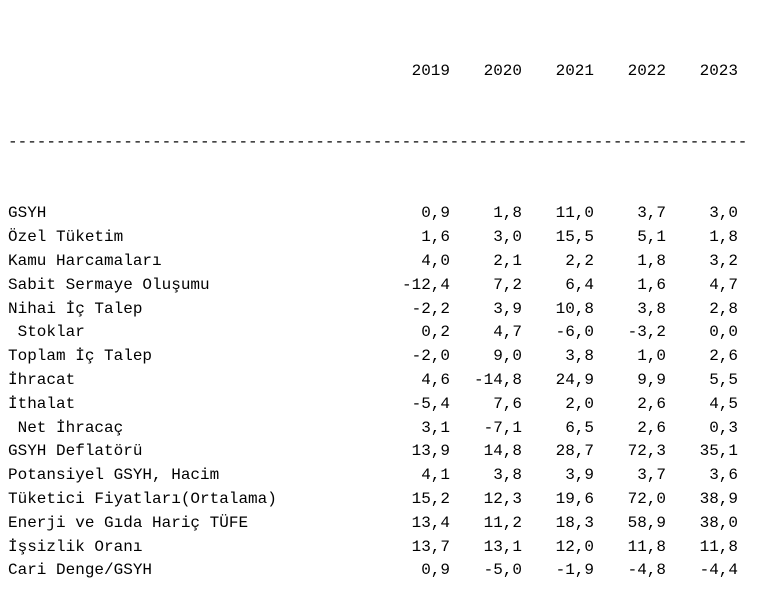 The width and height of the screenshot is (760, 607). What do you see at coordinates (574, 451) in the screenshot?
I see `value-cell: 28,7` at bounding box center [574, 451].